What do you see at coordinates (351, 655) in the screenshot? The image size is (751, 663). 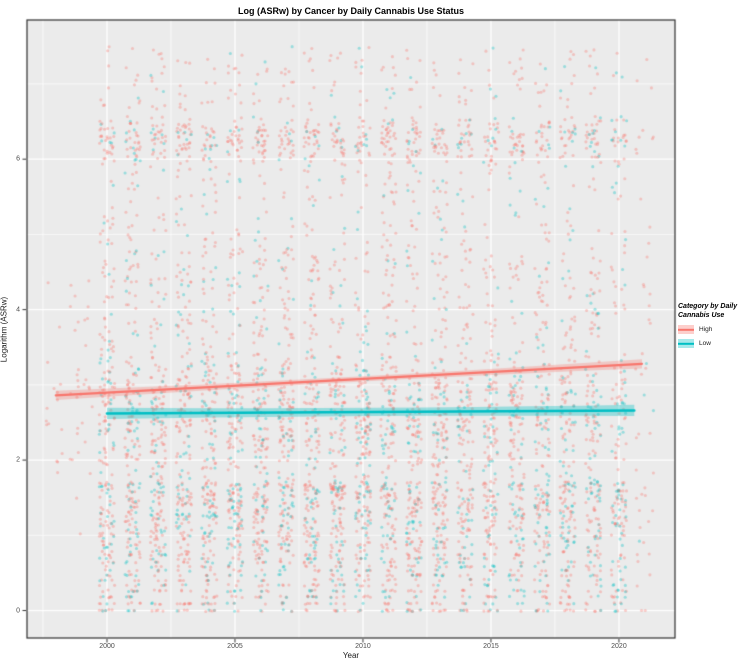 I see `x-axis-title: Year` at bounding box center [351, 655].